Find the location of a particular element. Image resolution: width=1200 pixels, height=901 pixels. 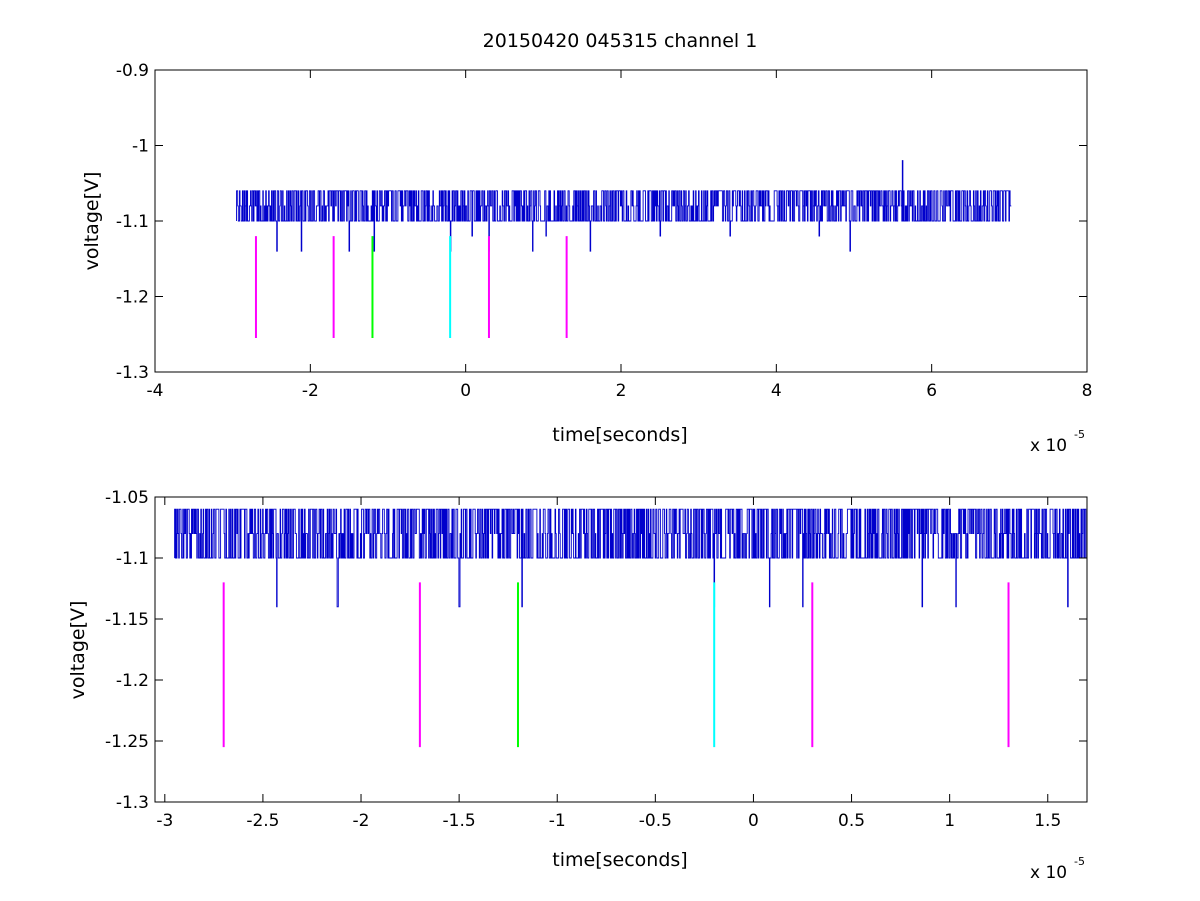

bottom-x-multiplier: x 10 is located at coordinates (1048, 873).